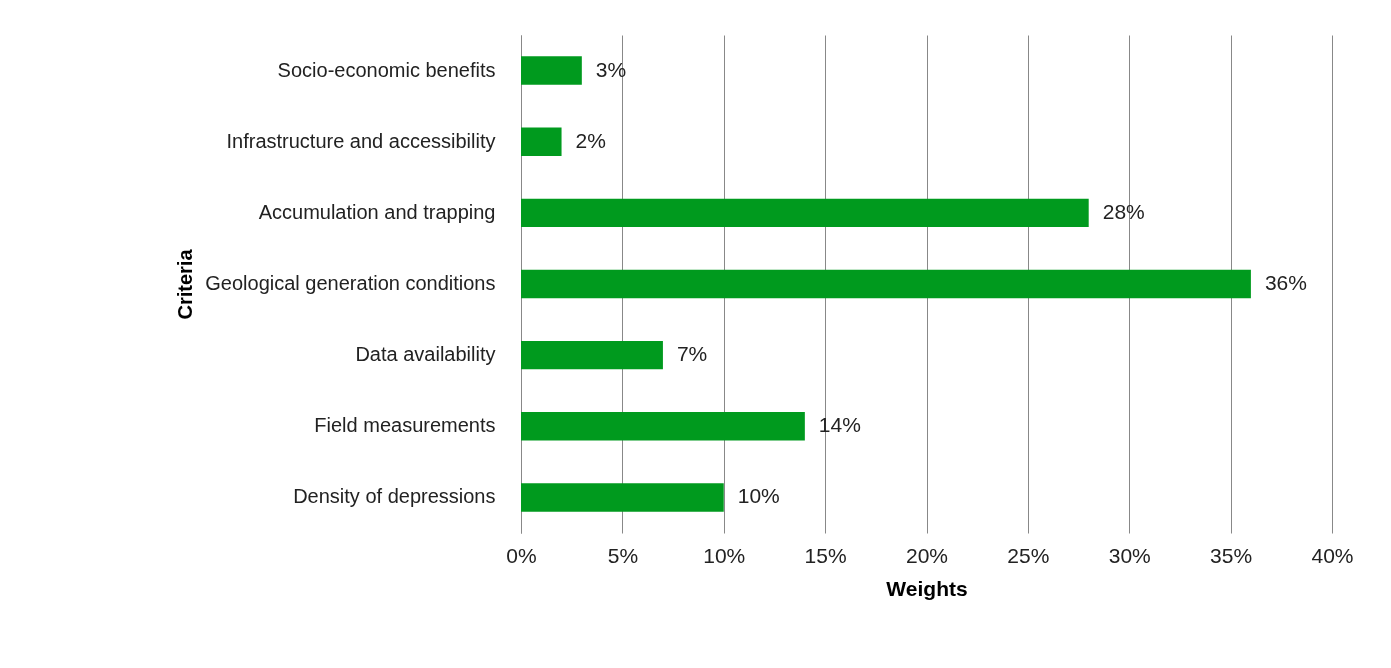 The height and width of the screenshot is (668, 1391). Describe the element at coordinates (590, 140) in the screenshot. I see `data-label: 2%` at that location.